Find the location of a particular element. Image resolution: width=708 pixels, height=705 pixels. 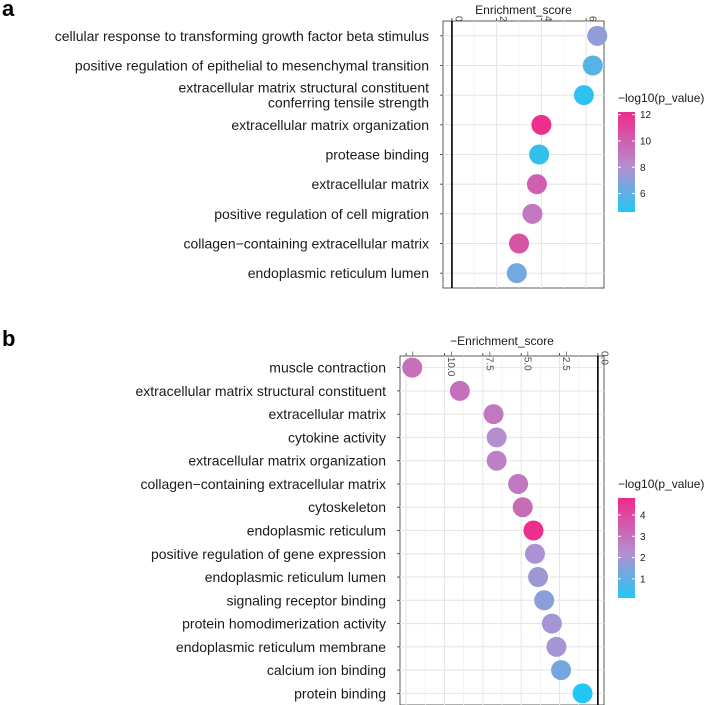

panel-b-term-label: cytoskeleton is located at coordinates (347, 507).